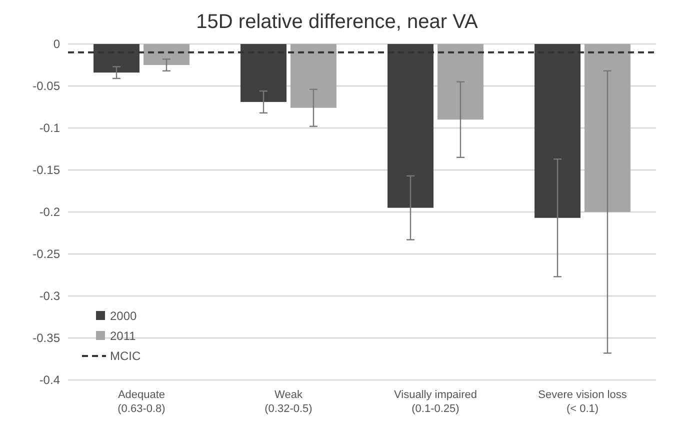  Describe the element at coordinates (49, 212) in the screenshot. I see `y-tick-label: -0.2` at that location.